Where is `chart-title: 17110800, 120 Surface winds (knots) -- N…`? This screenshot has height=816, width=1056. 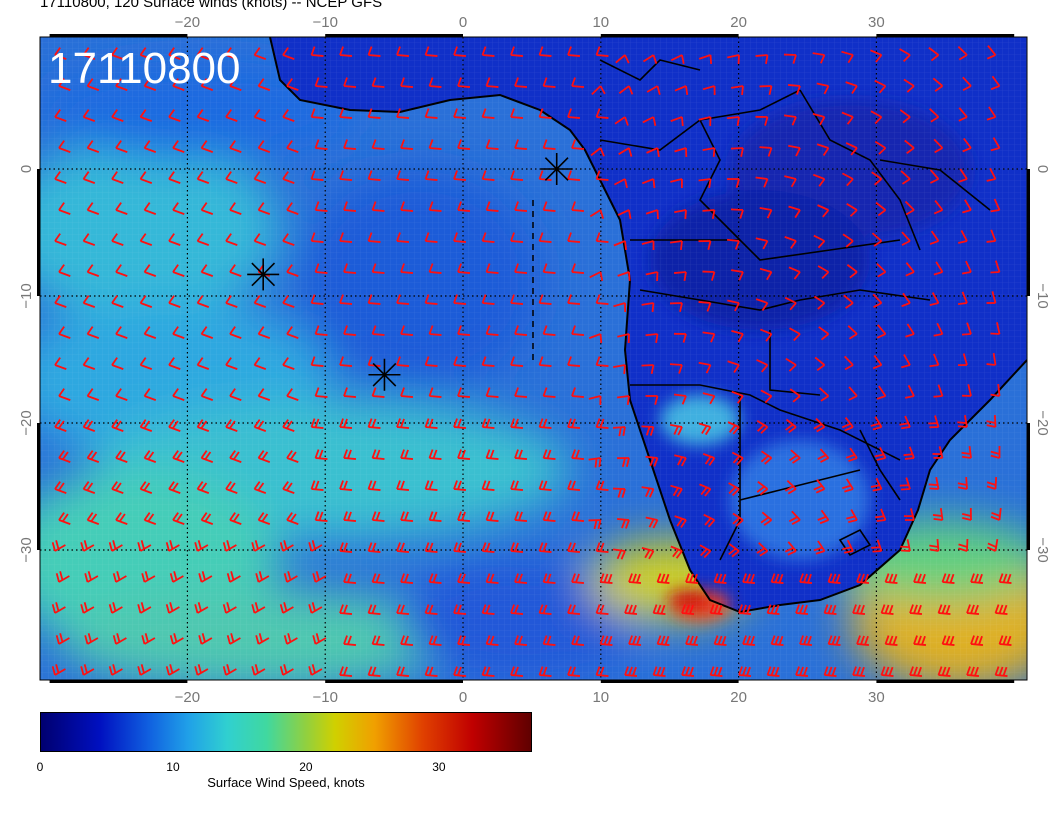 chart-title: 17110800, 120 Surface winds (knots) -- N… is located at coordinates (211, 5).